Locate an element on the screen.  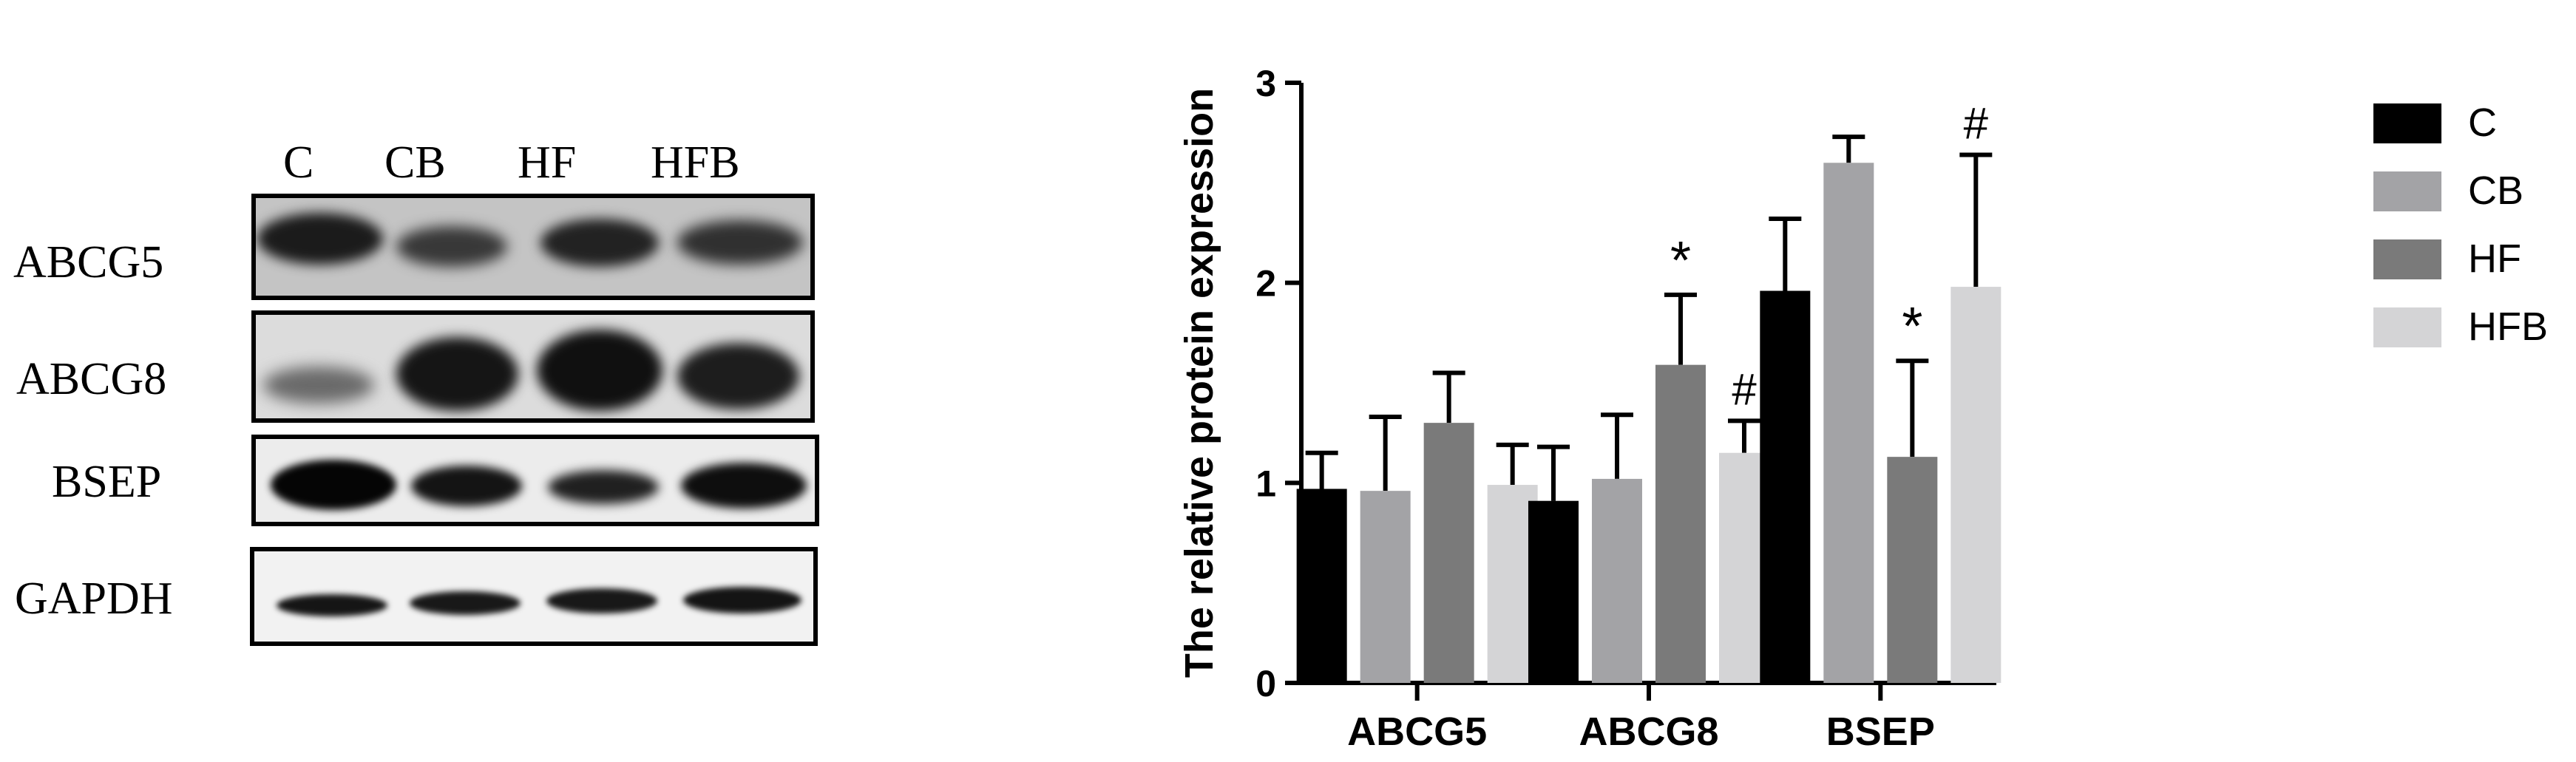
x-tick-label-1: ABCG8 is located at coordinates (1648, 732).